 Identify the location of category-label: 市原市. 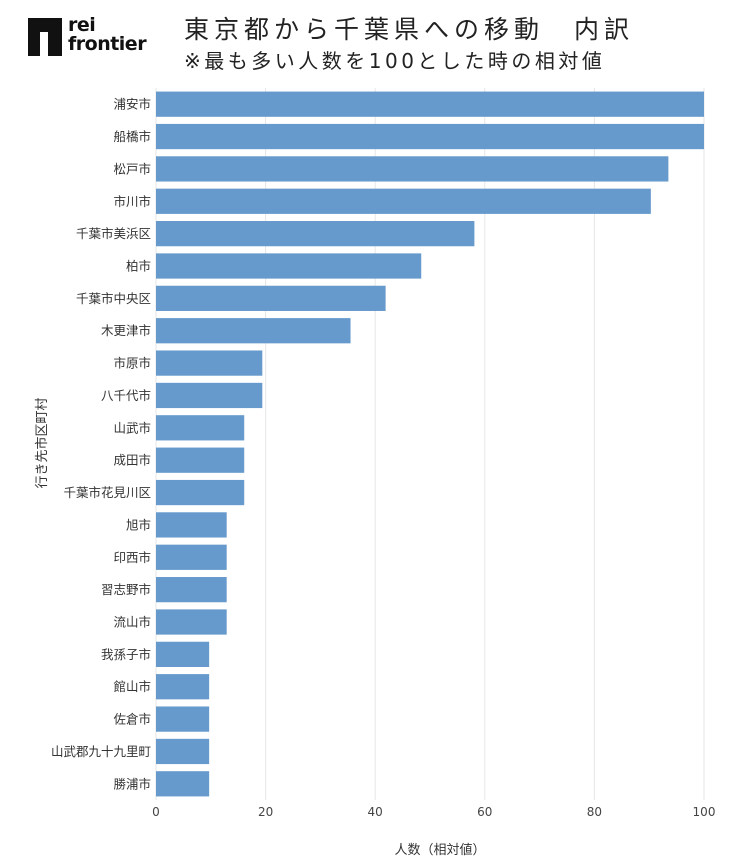
(132, 363).